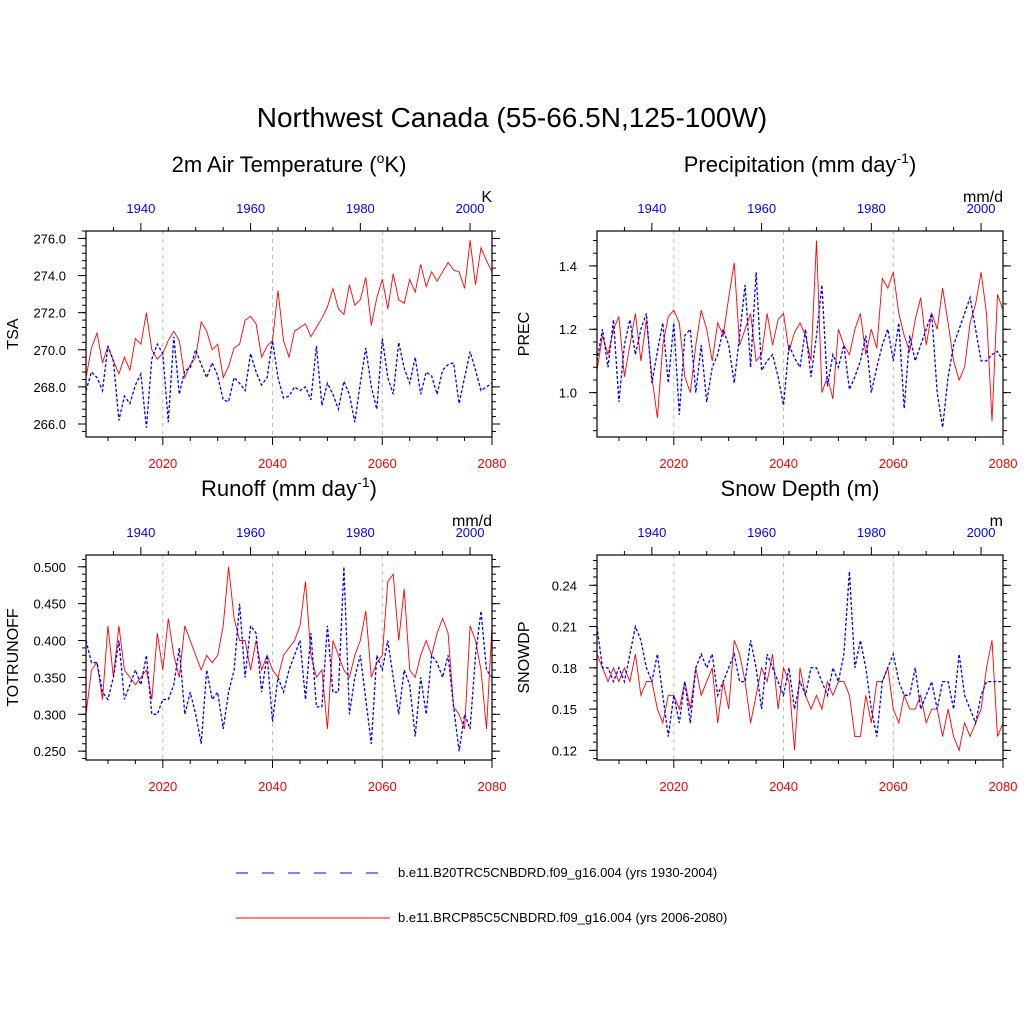 The width and height of the screenshot is (1024, 1024). Describe the element at coordinates (524, 334) in the screenshot. I see `y-axis-label: PREC` at that location.